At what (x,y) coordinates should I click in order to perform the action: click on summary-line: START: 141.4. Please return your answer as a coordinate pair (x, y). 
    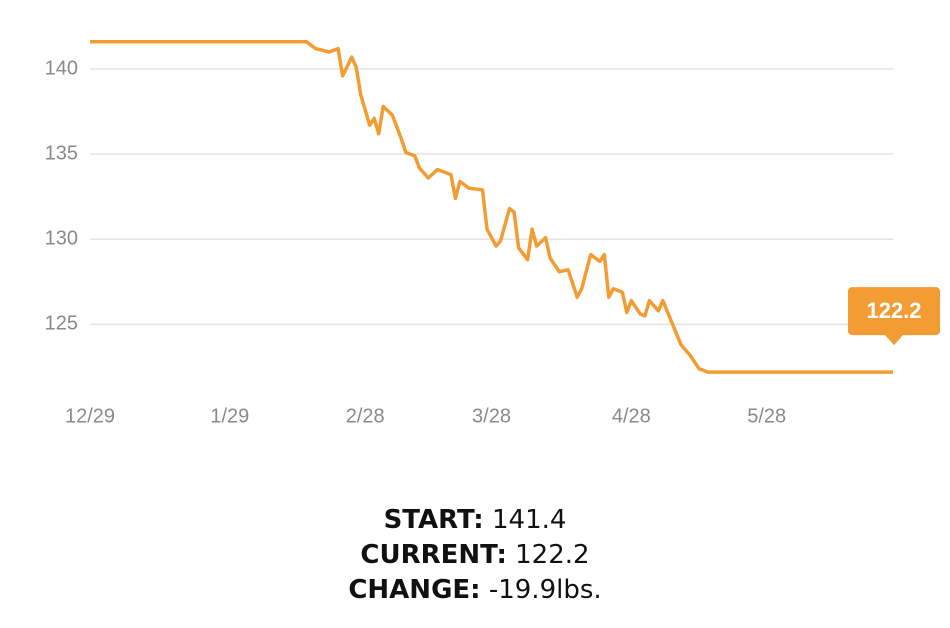
    Looking at the image, I should click on (475, 520).